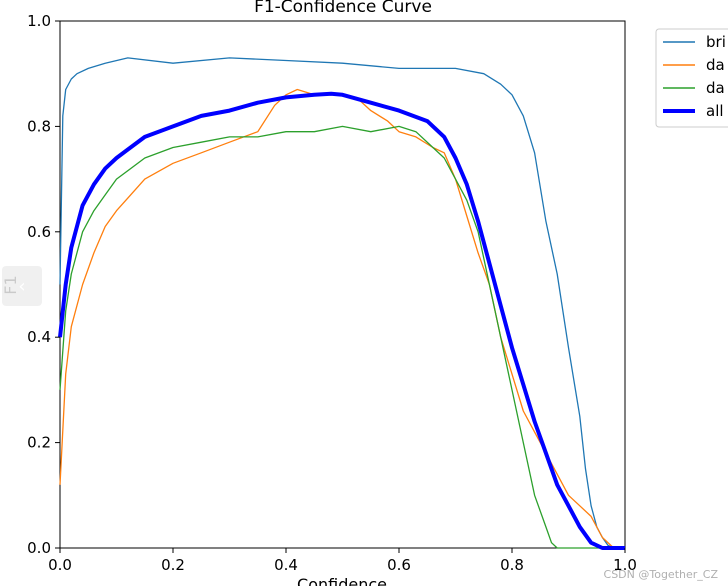  I want to click on side-collapse-tab: ‹, so click(22, 286).